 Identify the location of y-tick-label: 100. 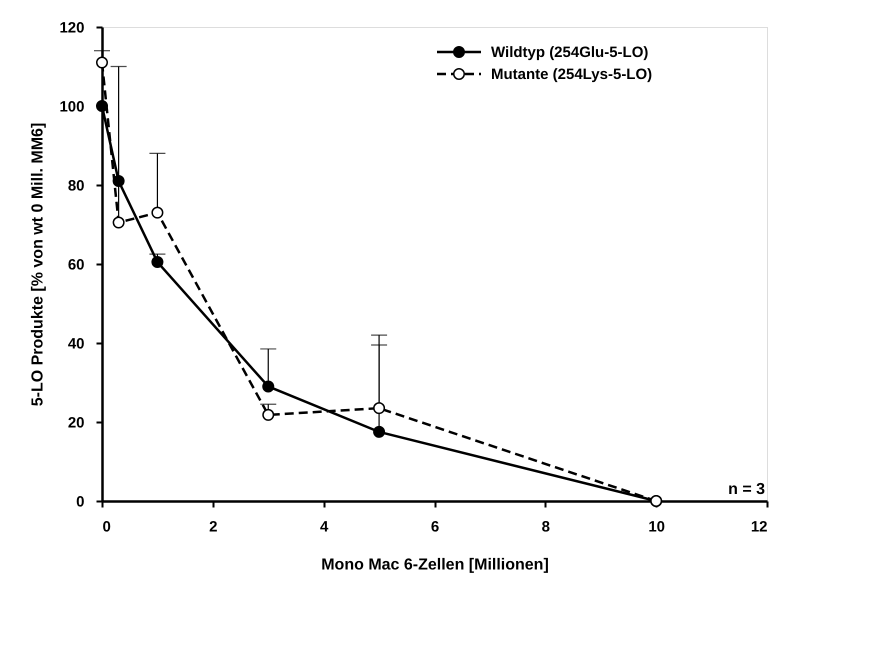
(71, 107).